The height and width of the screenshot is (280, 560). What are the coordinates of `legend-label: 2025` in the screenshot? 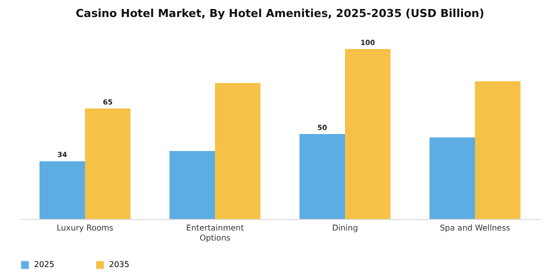 It's located at (44, 264).